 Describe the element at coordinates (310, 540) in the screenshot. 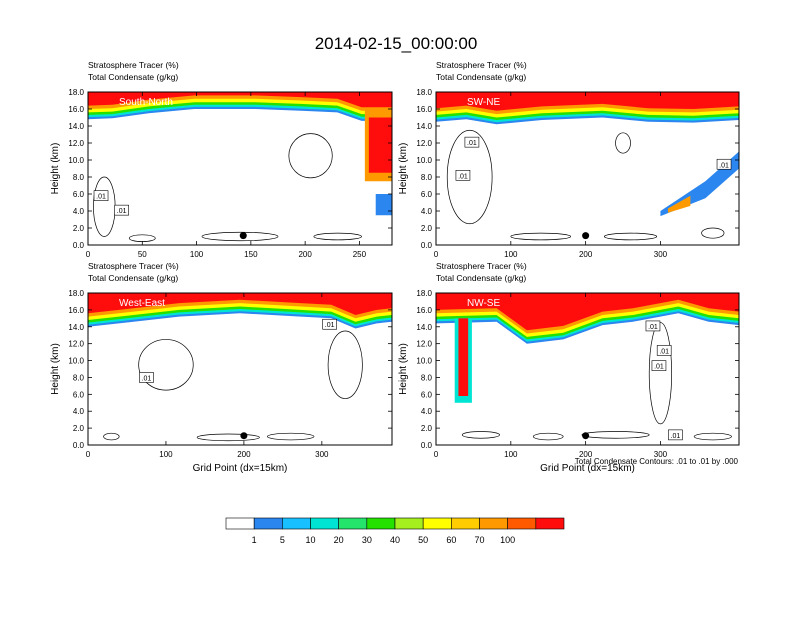

I see `colorbar-label: 10` at that location.